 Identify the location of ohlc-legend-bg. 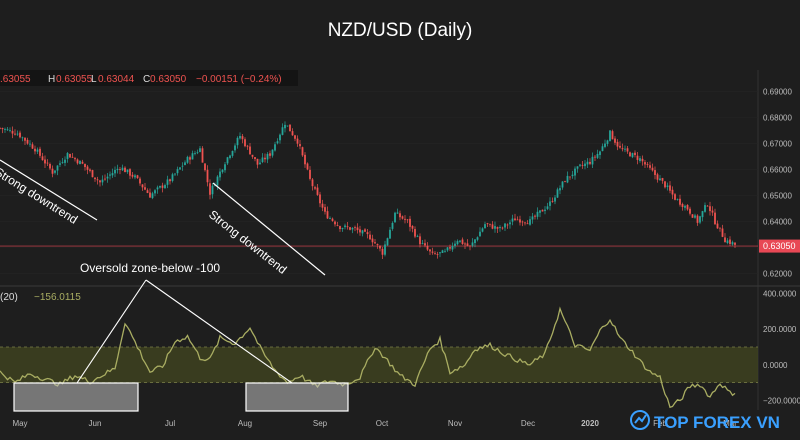
(149, 78).